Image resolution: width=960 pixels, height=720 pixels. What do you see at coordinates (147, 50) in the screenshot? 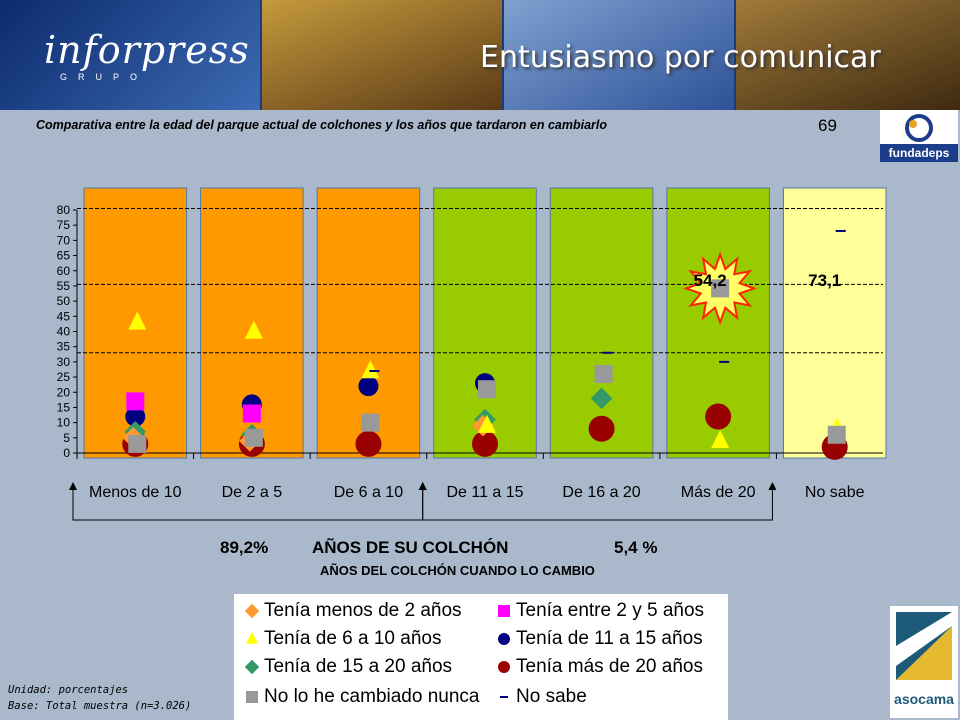
I see `inforpress-logo: inforpress` at bounding box center [147, 50].